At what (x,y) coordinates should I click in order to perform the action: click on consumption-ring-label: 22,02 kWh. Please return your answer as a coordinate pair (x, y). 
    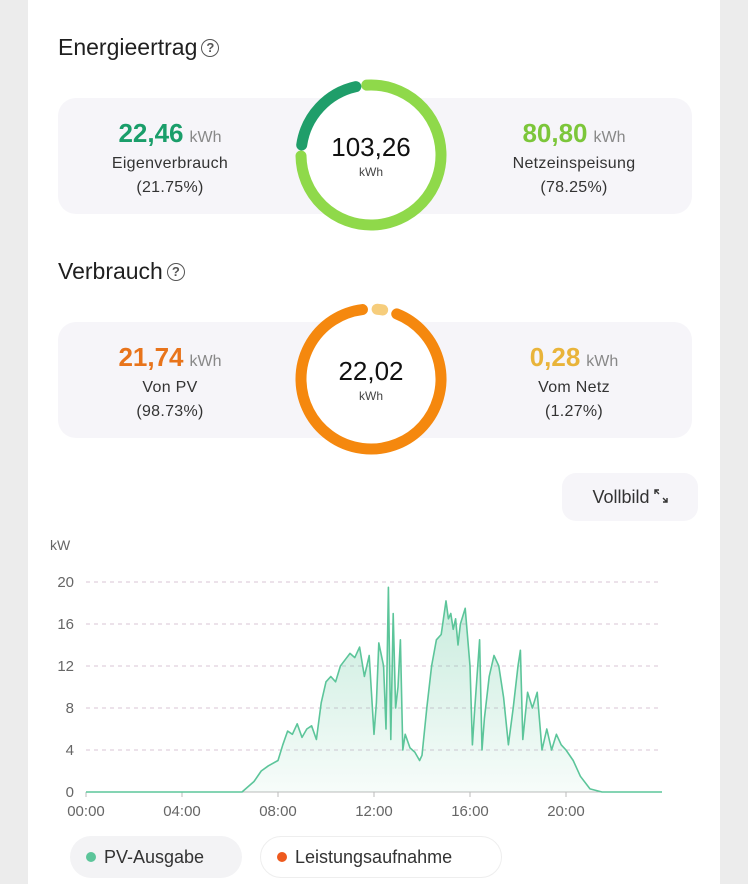
    Looking at the image, I should click on (371, 379).